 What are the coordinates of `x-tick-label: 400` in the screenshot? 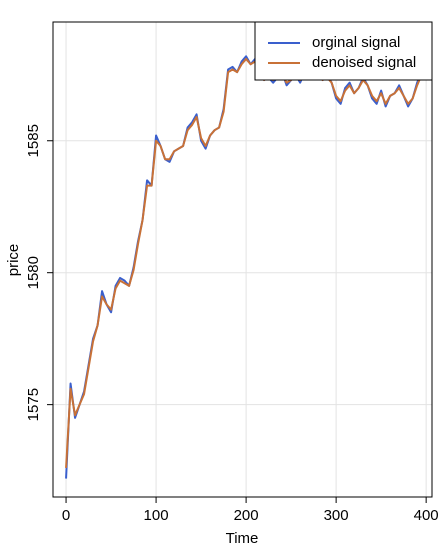 It's located at (426, 515).